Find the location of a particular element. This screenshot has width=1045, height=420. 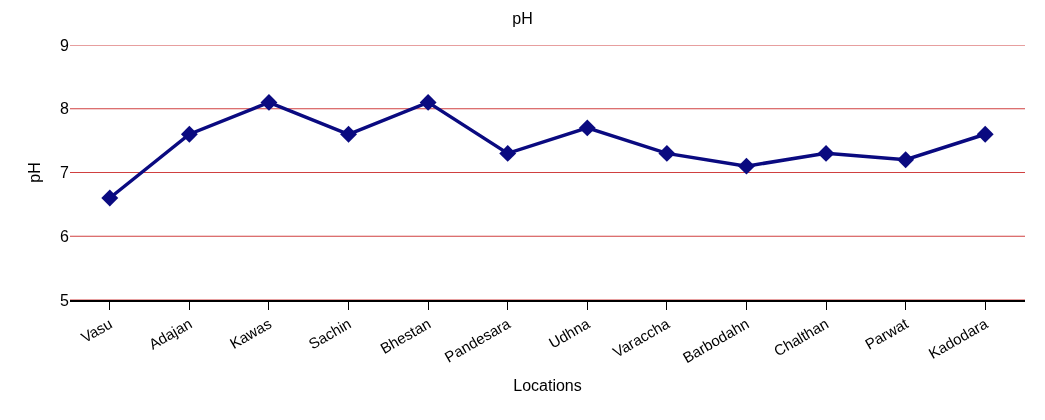

y-tick-label: 7 is located at coordinates (65, 173).